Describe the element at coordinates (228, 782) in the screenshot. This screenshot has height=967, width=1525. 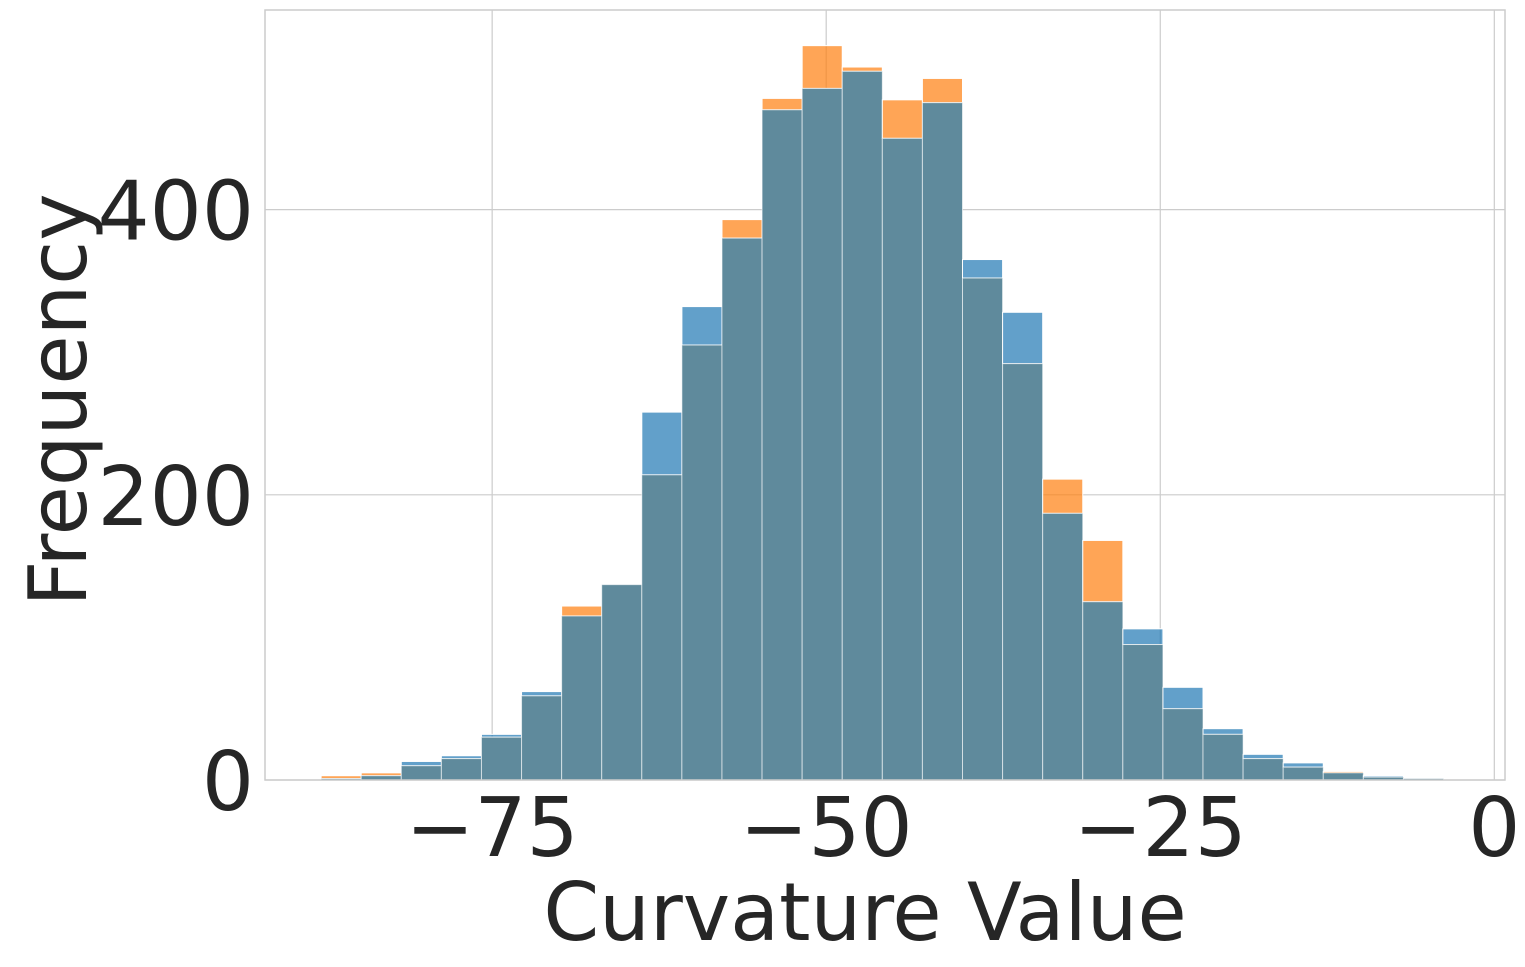
I see `y-tick-label: 0` at that location.